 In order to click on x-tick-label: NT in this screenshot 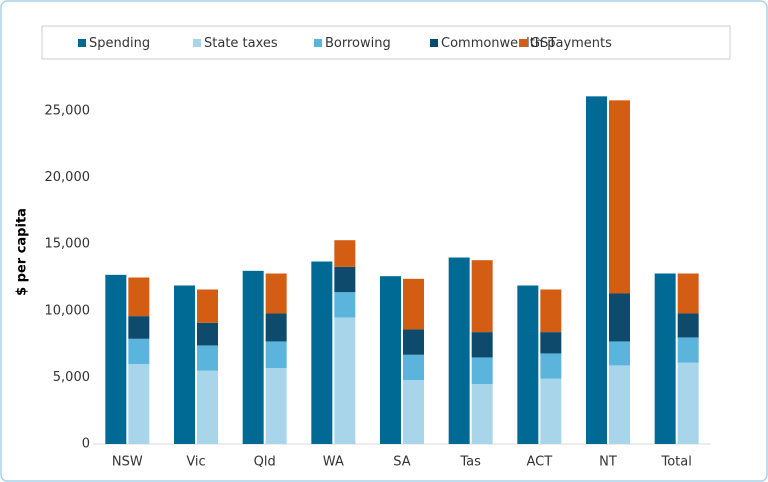, I will do `click(608, 462)`.